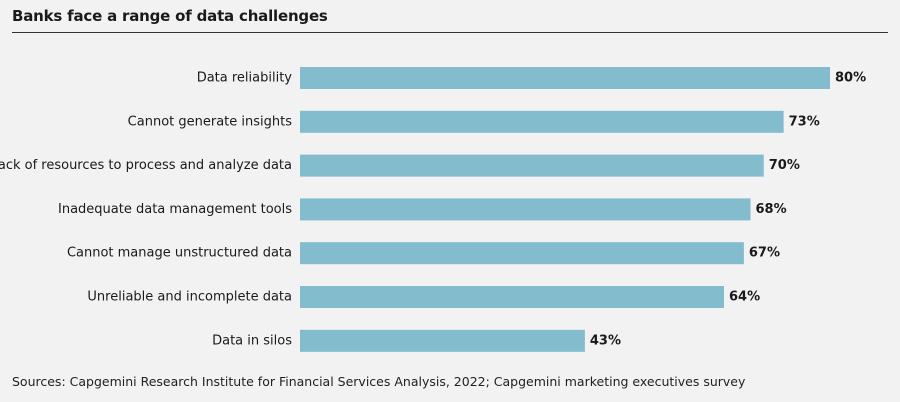 The width and height of the screenshot is (900, 402). What do you see at coordinates (252, 340) in the screenshot?
I see `category-label: Data in silos` at bounding box center [252, 340].